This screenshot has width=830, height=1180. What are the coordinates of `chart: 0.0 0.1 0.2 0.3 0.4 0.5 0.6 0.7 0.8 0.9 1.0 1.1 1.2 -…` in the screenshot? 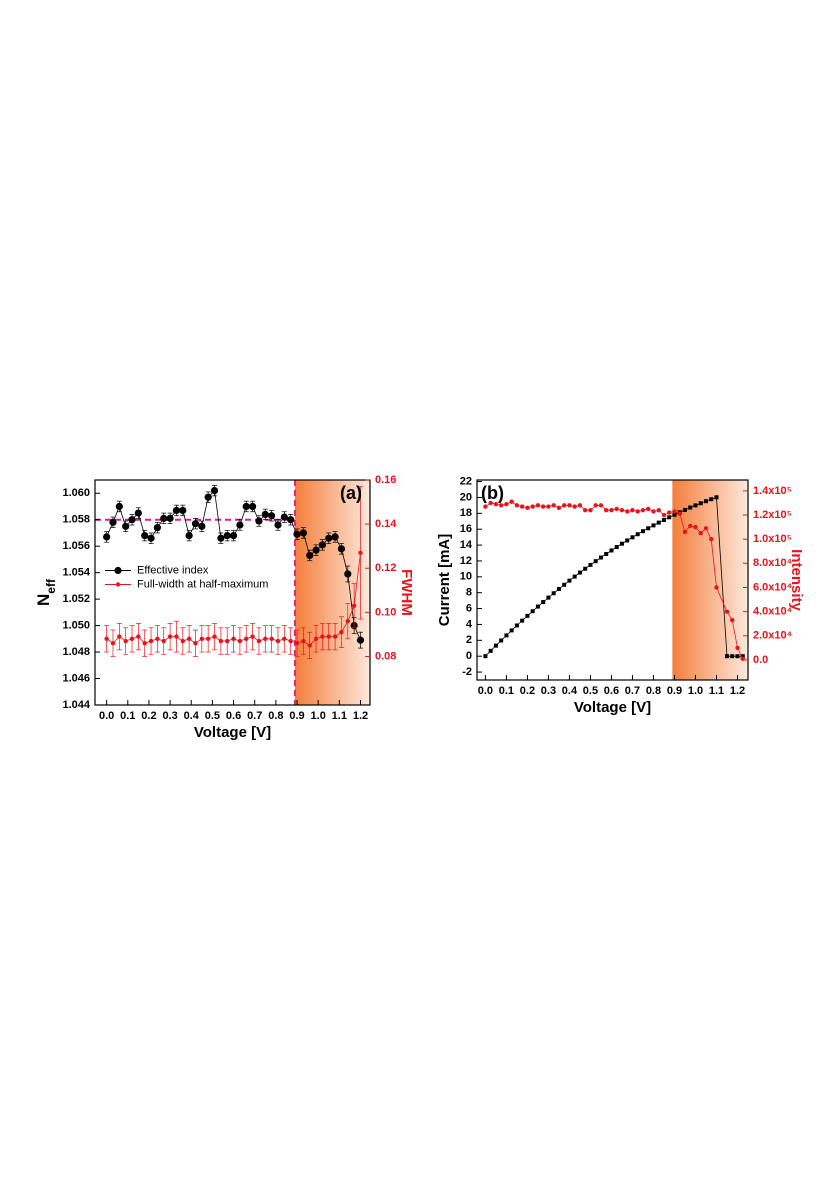 It's located at (620, 595).